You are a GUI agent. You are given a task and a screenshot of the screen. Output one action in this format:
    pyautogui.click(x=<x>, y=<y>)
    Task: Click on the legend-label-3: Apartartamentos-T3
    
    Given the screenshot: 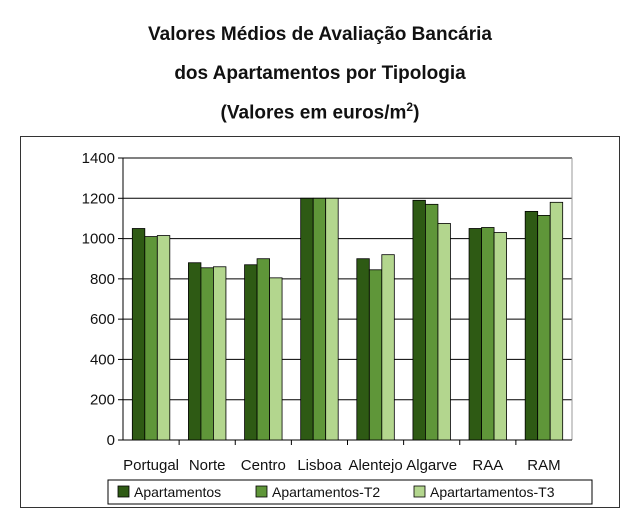 What is the action you would take?
    pyautogui.click(x=492, y=492)
    